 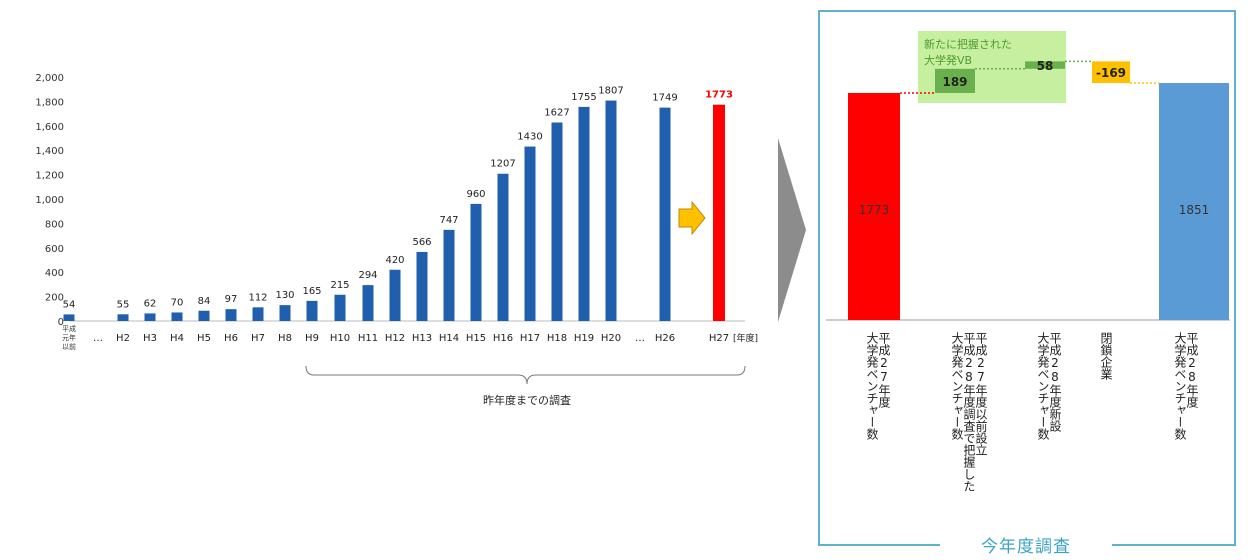 I want to click on category-label-line: 平成28年度新設, so click(x=1055, y=382).